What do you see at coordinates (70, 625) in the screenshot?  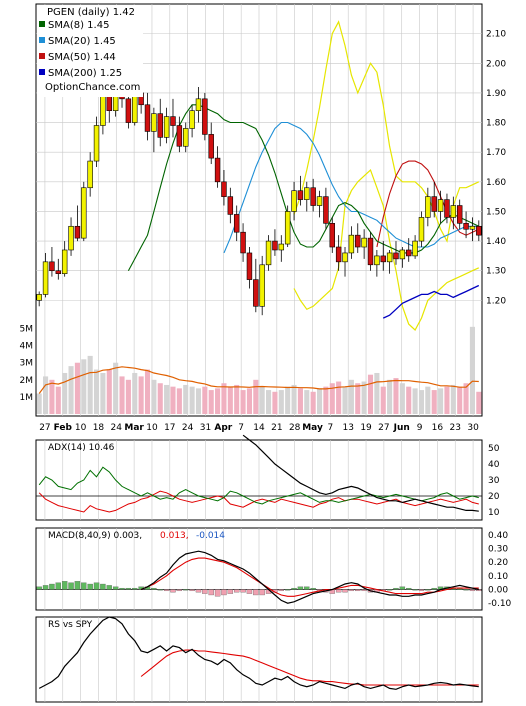 I see `rs-title: RS vs SPY` at bounding box center [70, 625].